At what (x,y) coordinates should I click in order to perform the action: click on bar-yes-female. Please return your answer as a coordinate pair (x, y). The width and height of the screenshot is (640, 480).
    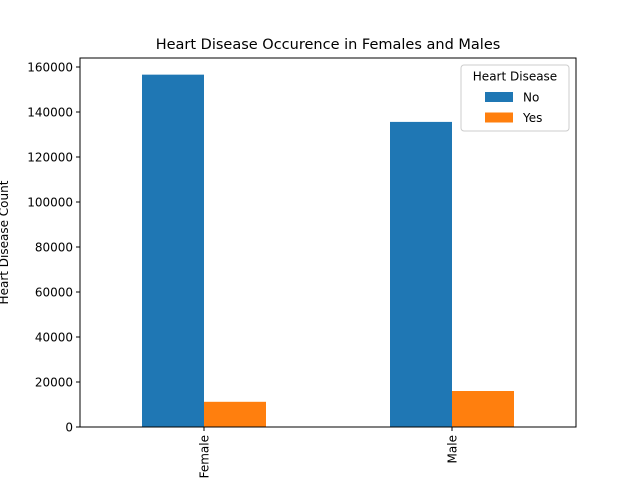
    Looking at the image, I should click on (235, 414).